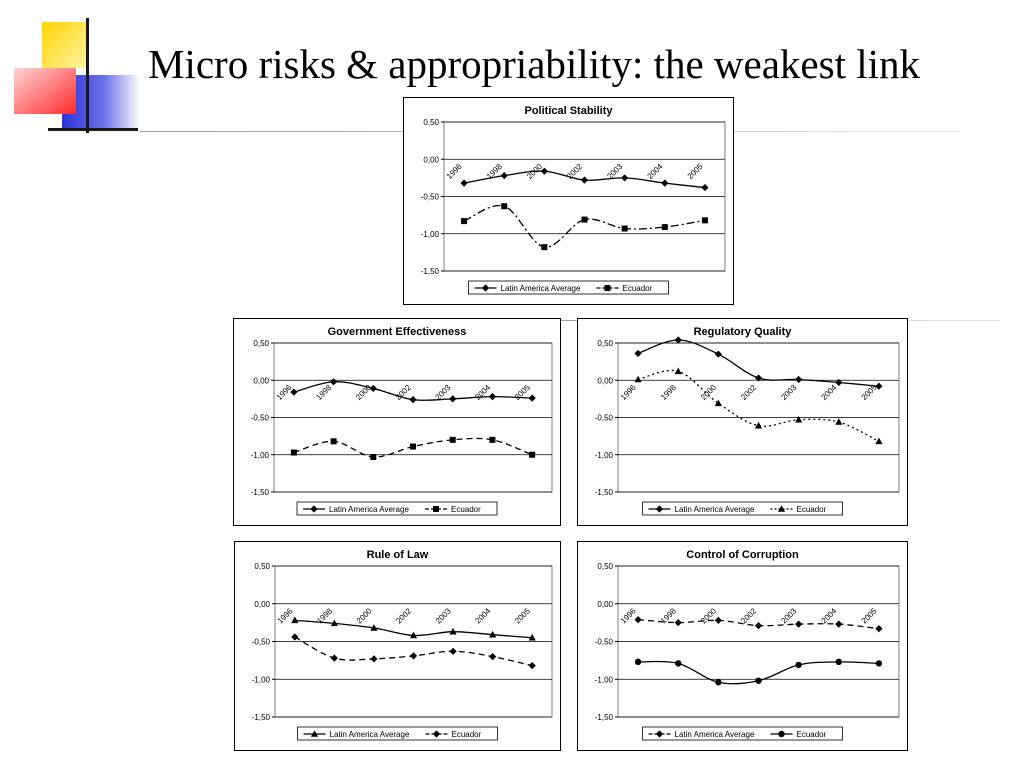  What do you see at coordinates (64, 45) in the screenshot?
I see `yellow-square` at bounding box center [64, 45].